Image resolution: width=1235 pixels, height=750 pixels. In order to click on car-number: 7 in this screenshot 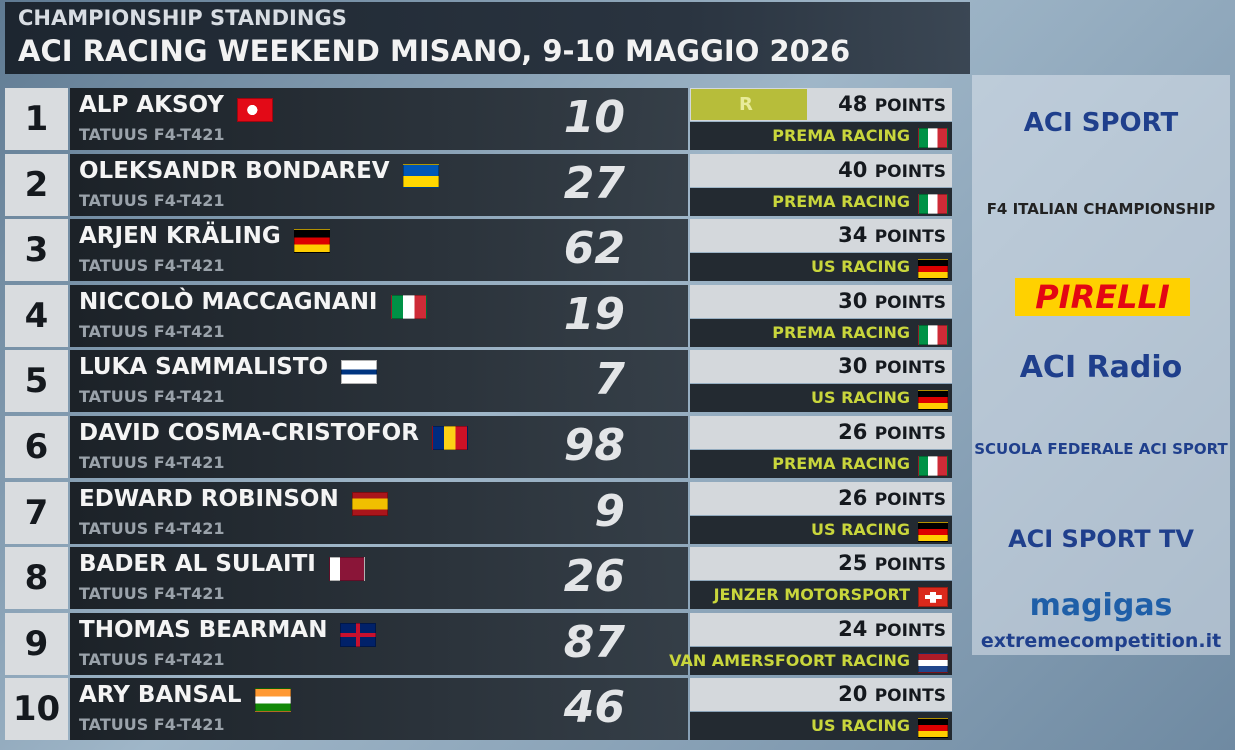, I will do `click(609, 380)`.